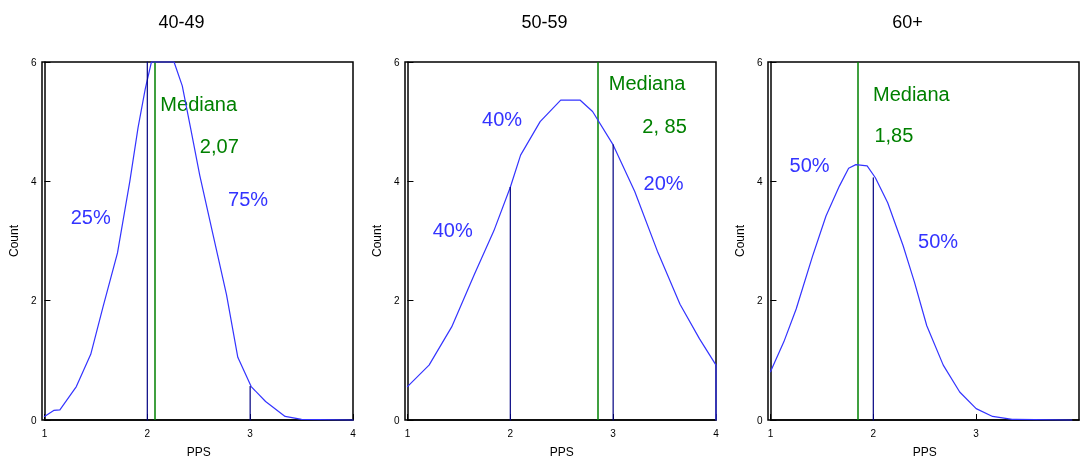  Describe the element at coordinates (544, 22) in the screenshot. I see `chart-title: 50-59` at that location.